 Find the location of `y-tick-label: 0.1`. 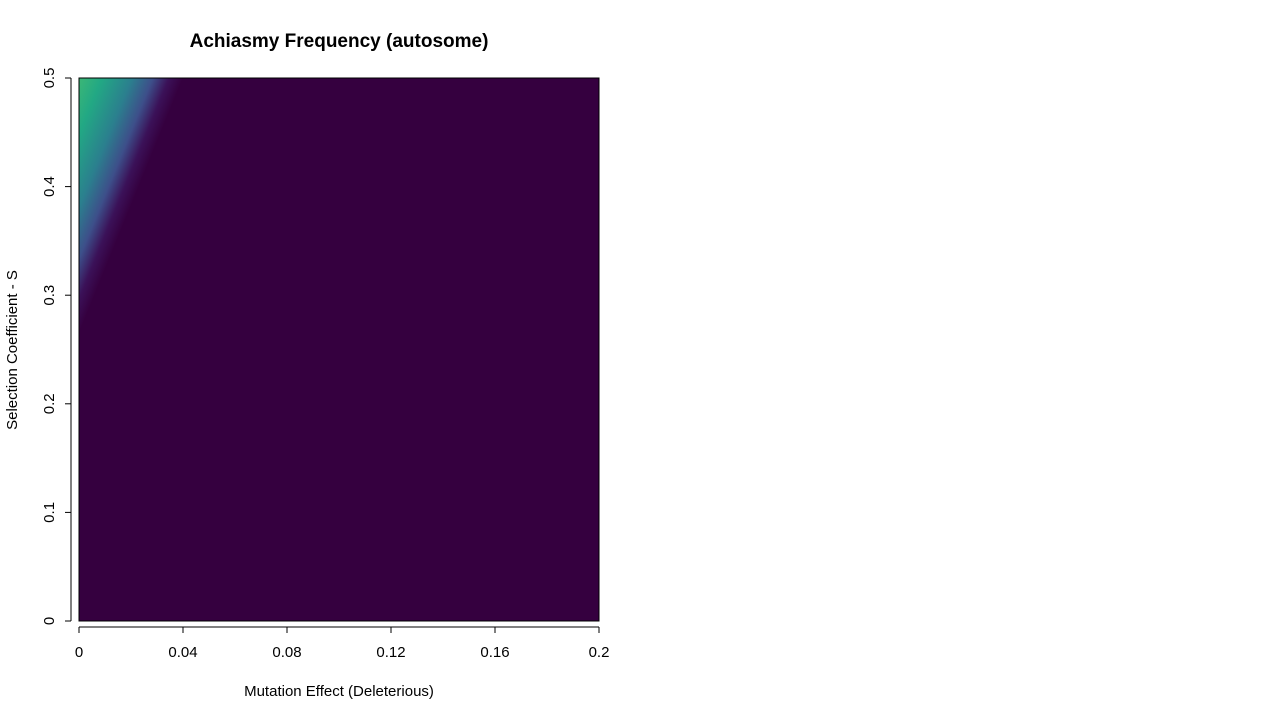

y-tick-label: 0.1 is located at coordinates (49, 512).